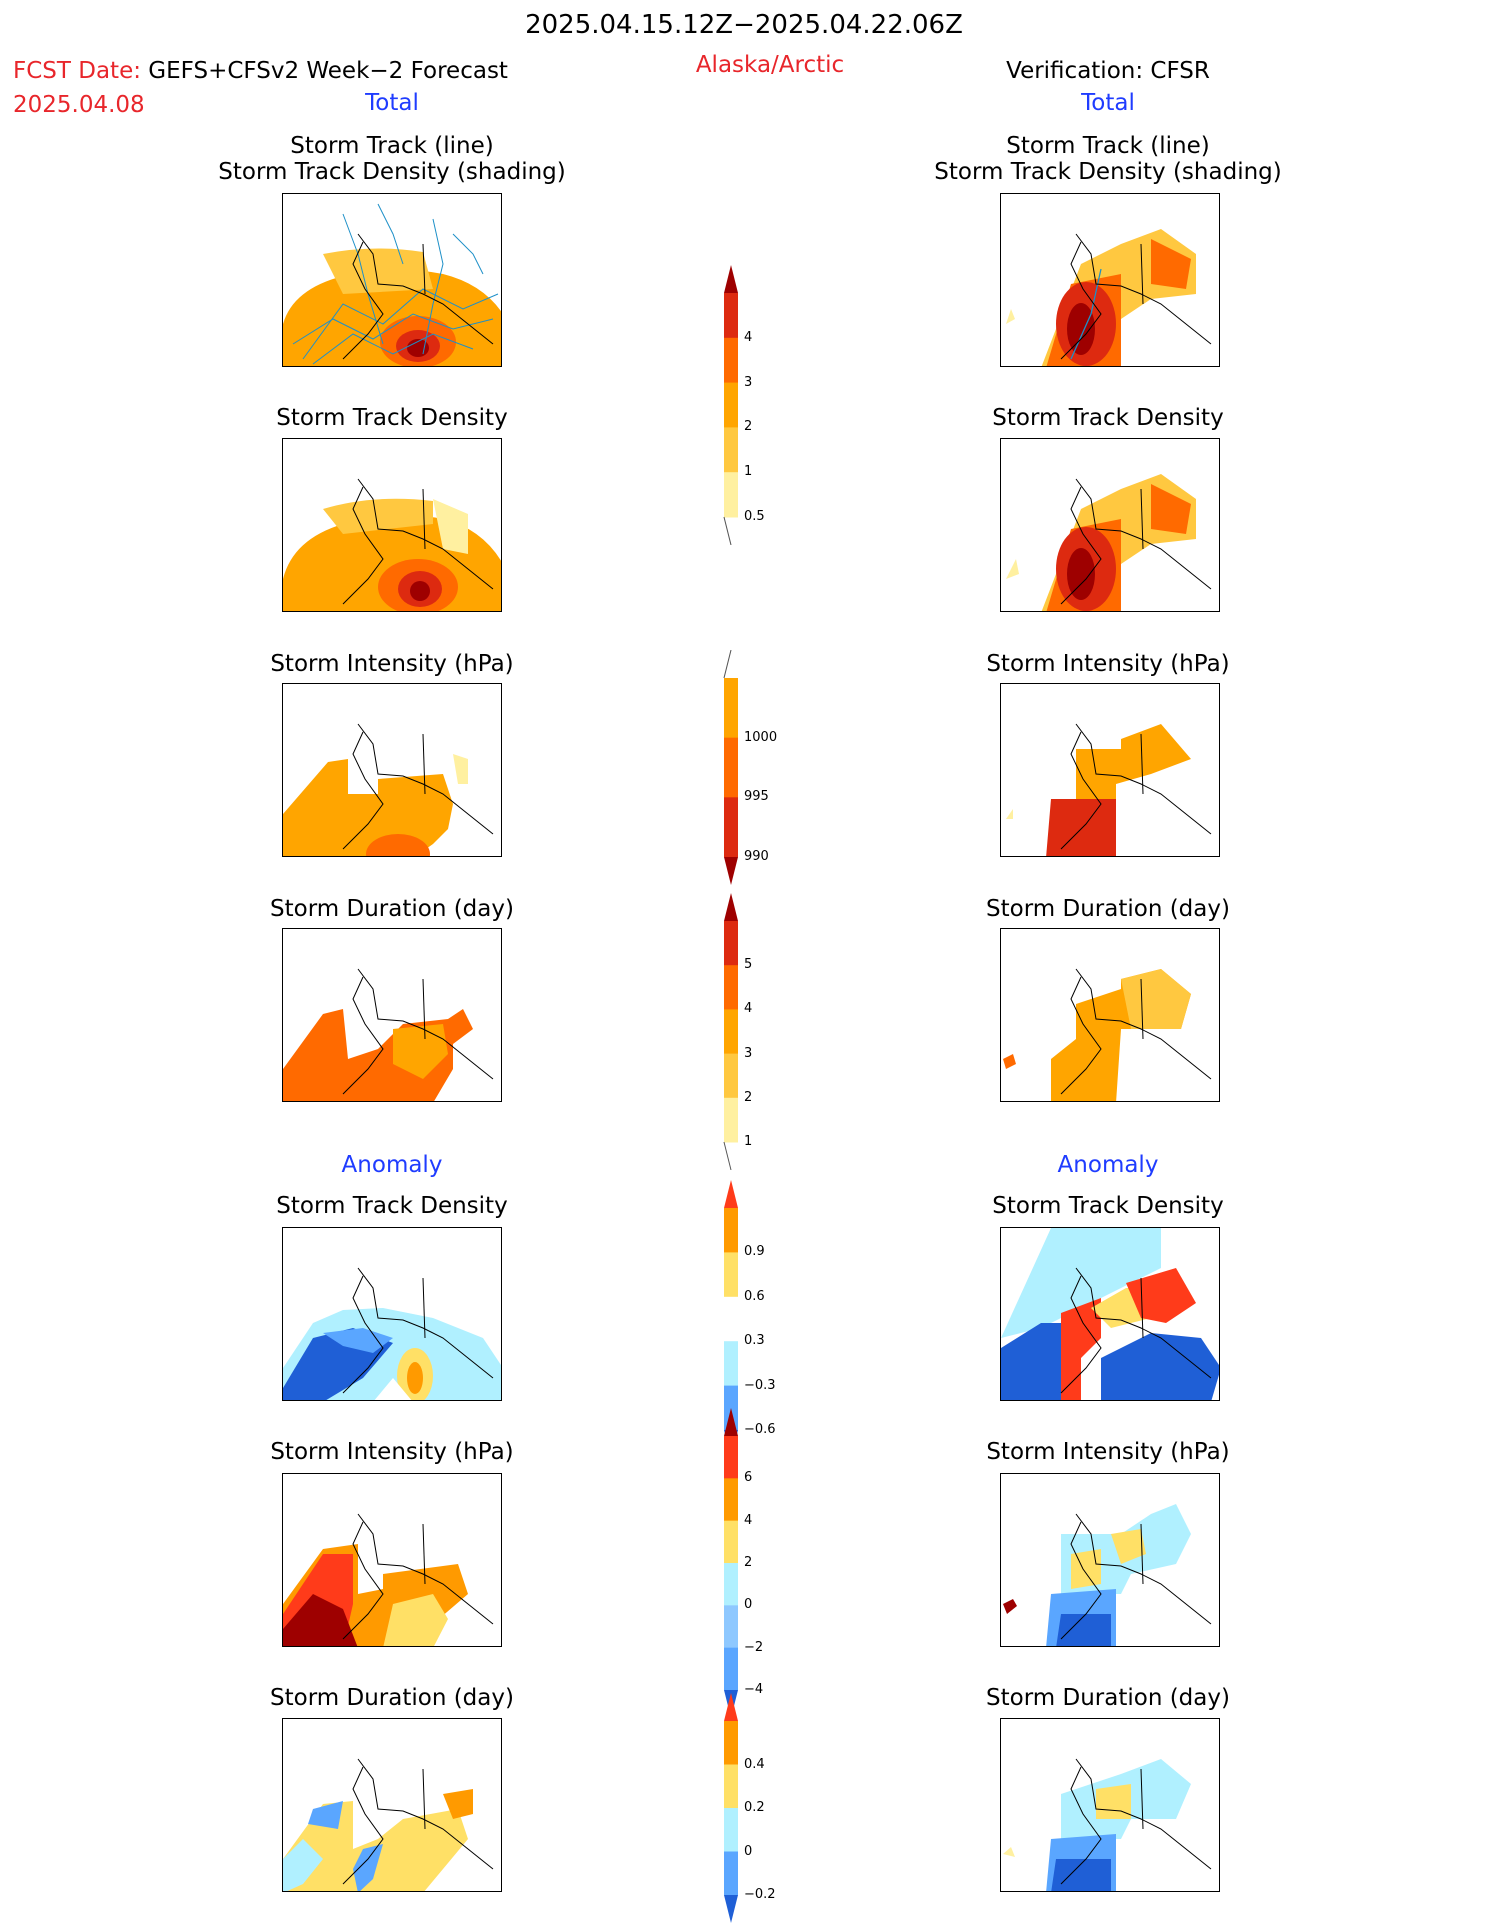 Image resolution: width=1487 pixels, height=1925 pixels. Describe the element at coordinates (1108, 909) in the screenshot. I see `title-duration-right: Storm Duration (day)` at that location.